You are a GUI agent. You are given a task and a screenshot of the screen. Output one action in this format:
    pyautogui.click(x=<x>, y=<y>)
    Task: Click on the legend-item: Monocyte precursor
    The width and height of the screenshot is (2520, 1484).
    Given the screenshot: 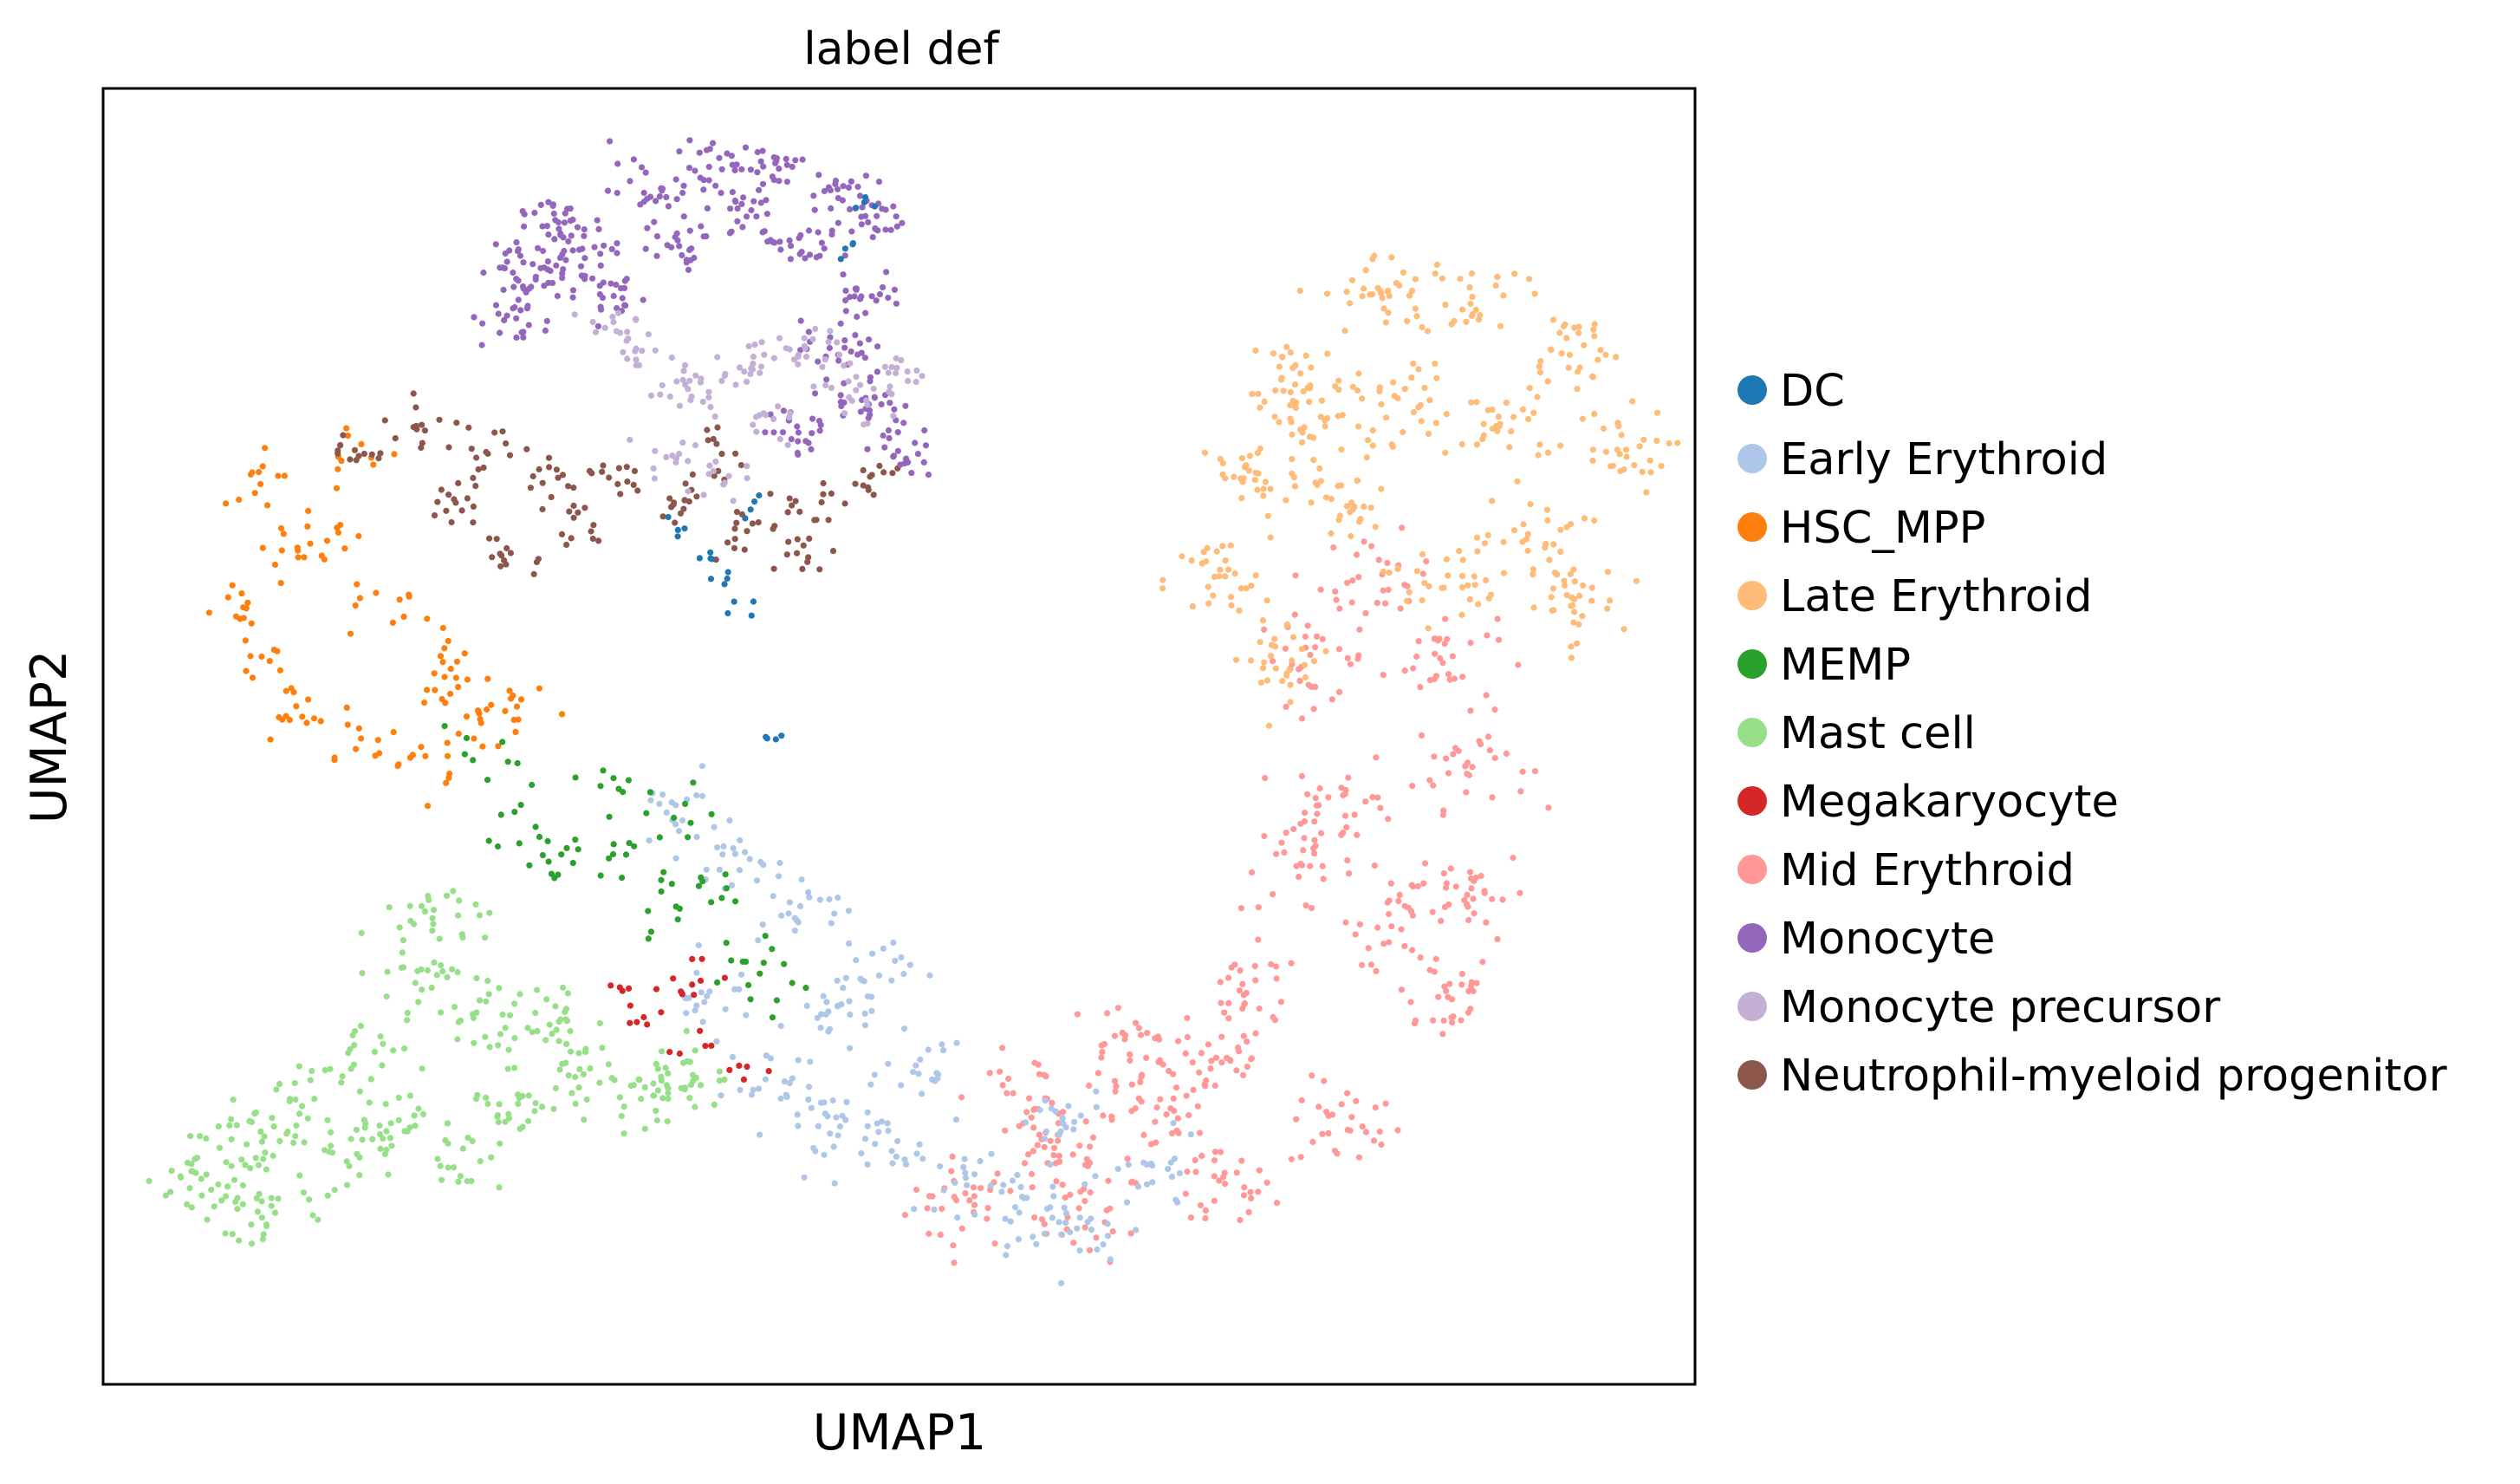 What is the action you would take?
    pyautogui.click(x=1978, y=1007)
    